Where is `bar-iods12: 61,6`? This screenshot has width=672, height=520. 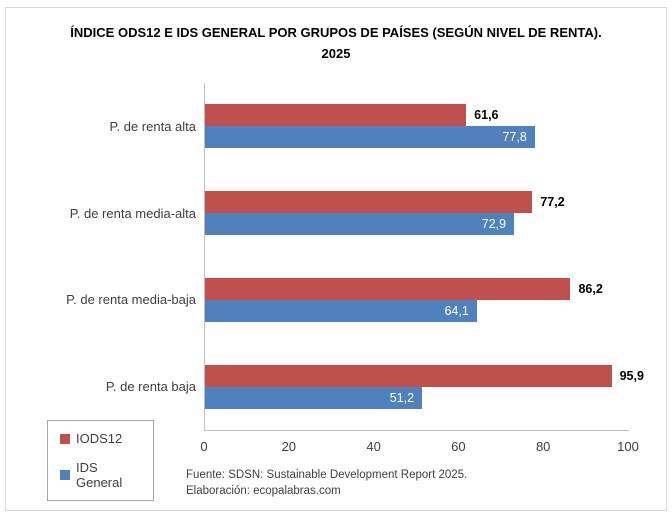 bar-iods12: 61,6 is located at coordinates (352, 115).